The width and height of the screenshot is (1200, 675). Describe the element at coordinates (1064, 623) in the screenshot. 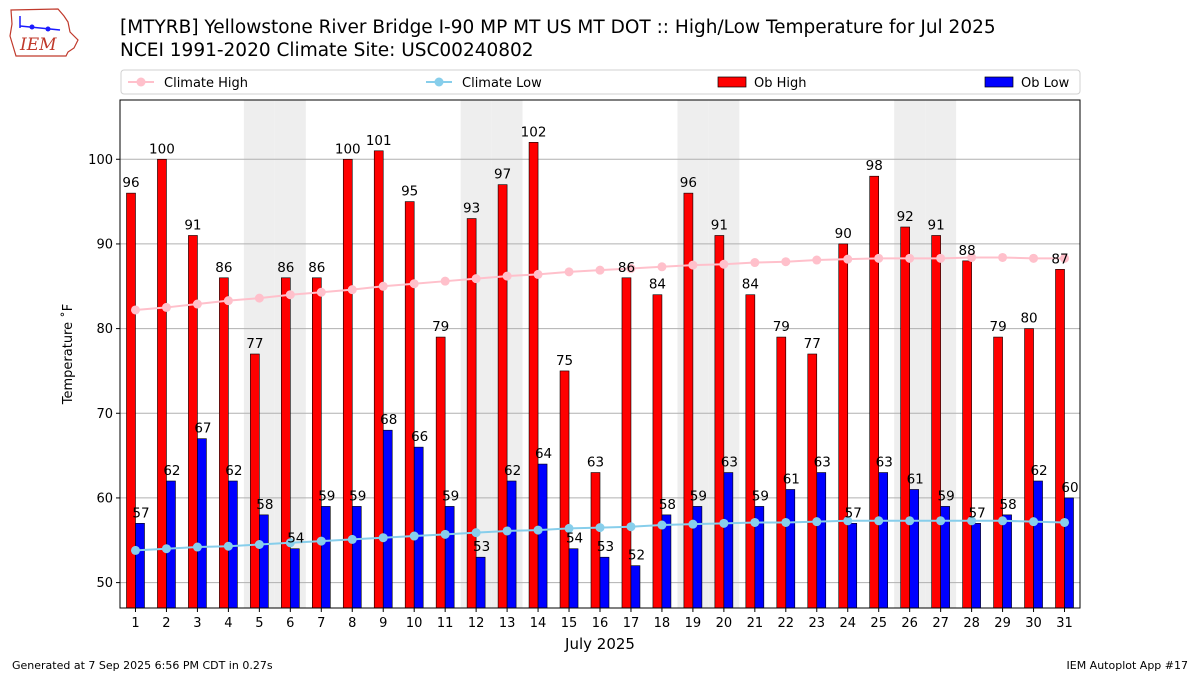

I see `x-tick-label: 31` at that location.